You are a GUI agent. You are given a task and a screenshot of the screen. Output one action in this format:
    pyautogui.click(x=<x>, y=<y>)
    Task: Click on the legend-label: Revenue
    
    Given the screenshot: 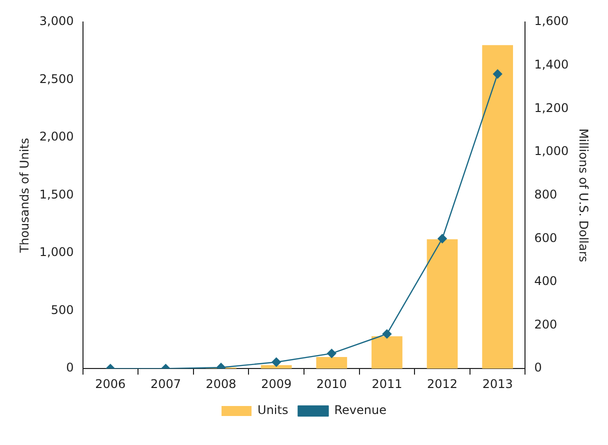 What is the action you would take?
    pyautogui.click(x=360, y=410)
    